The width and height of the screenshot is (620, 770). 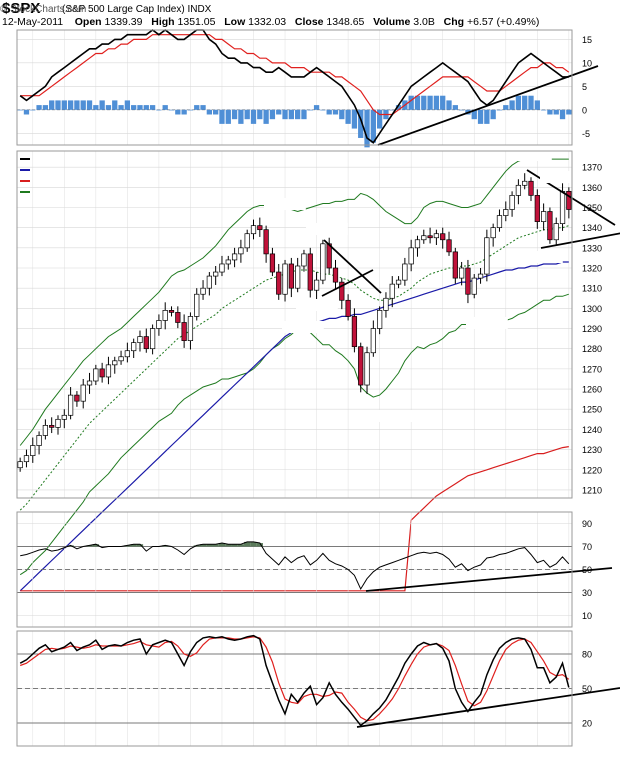 I want to click on open-value: 1339.39, so click(x=123, y=22).